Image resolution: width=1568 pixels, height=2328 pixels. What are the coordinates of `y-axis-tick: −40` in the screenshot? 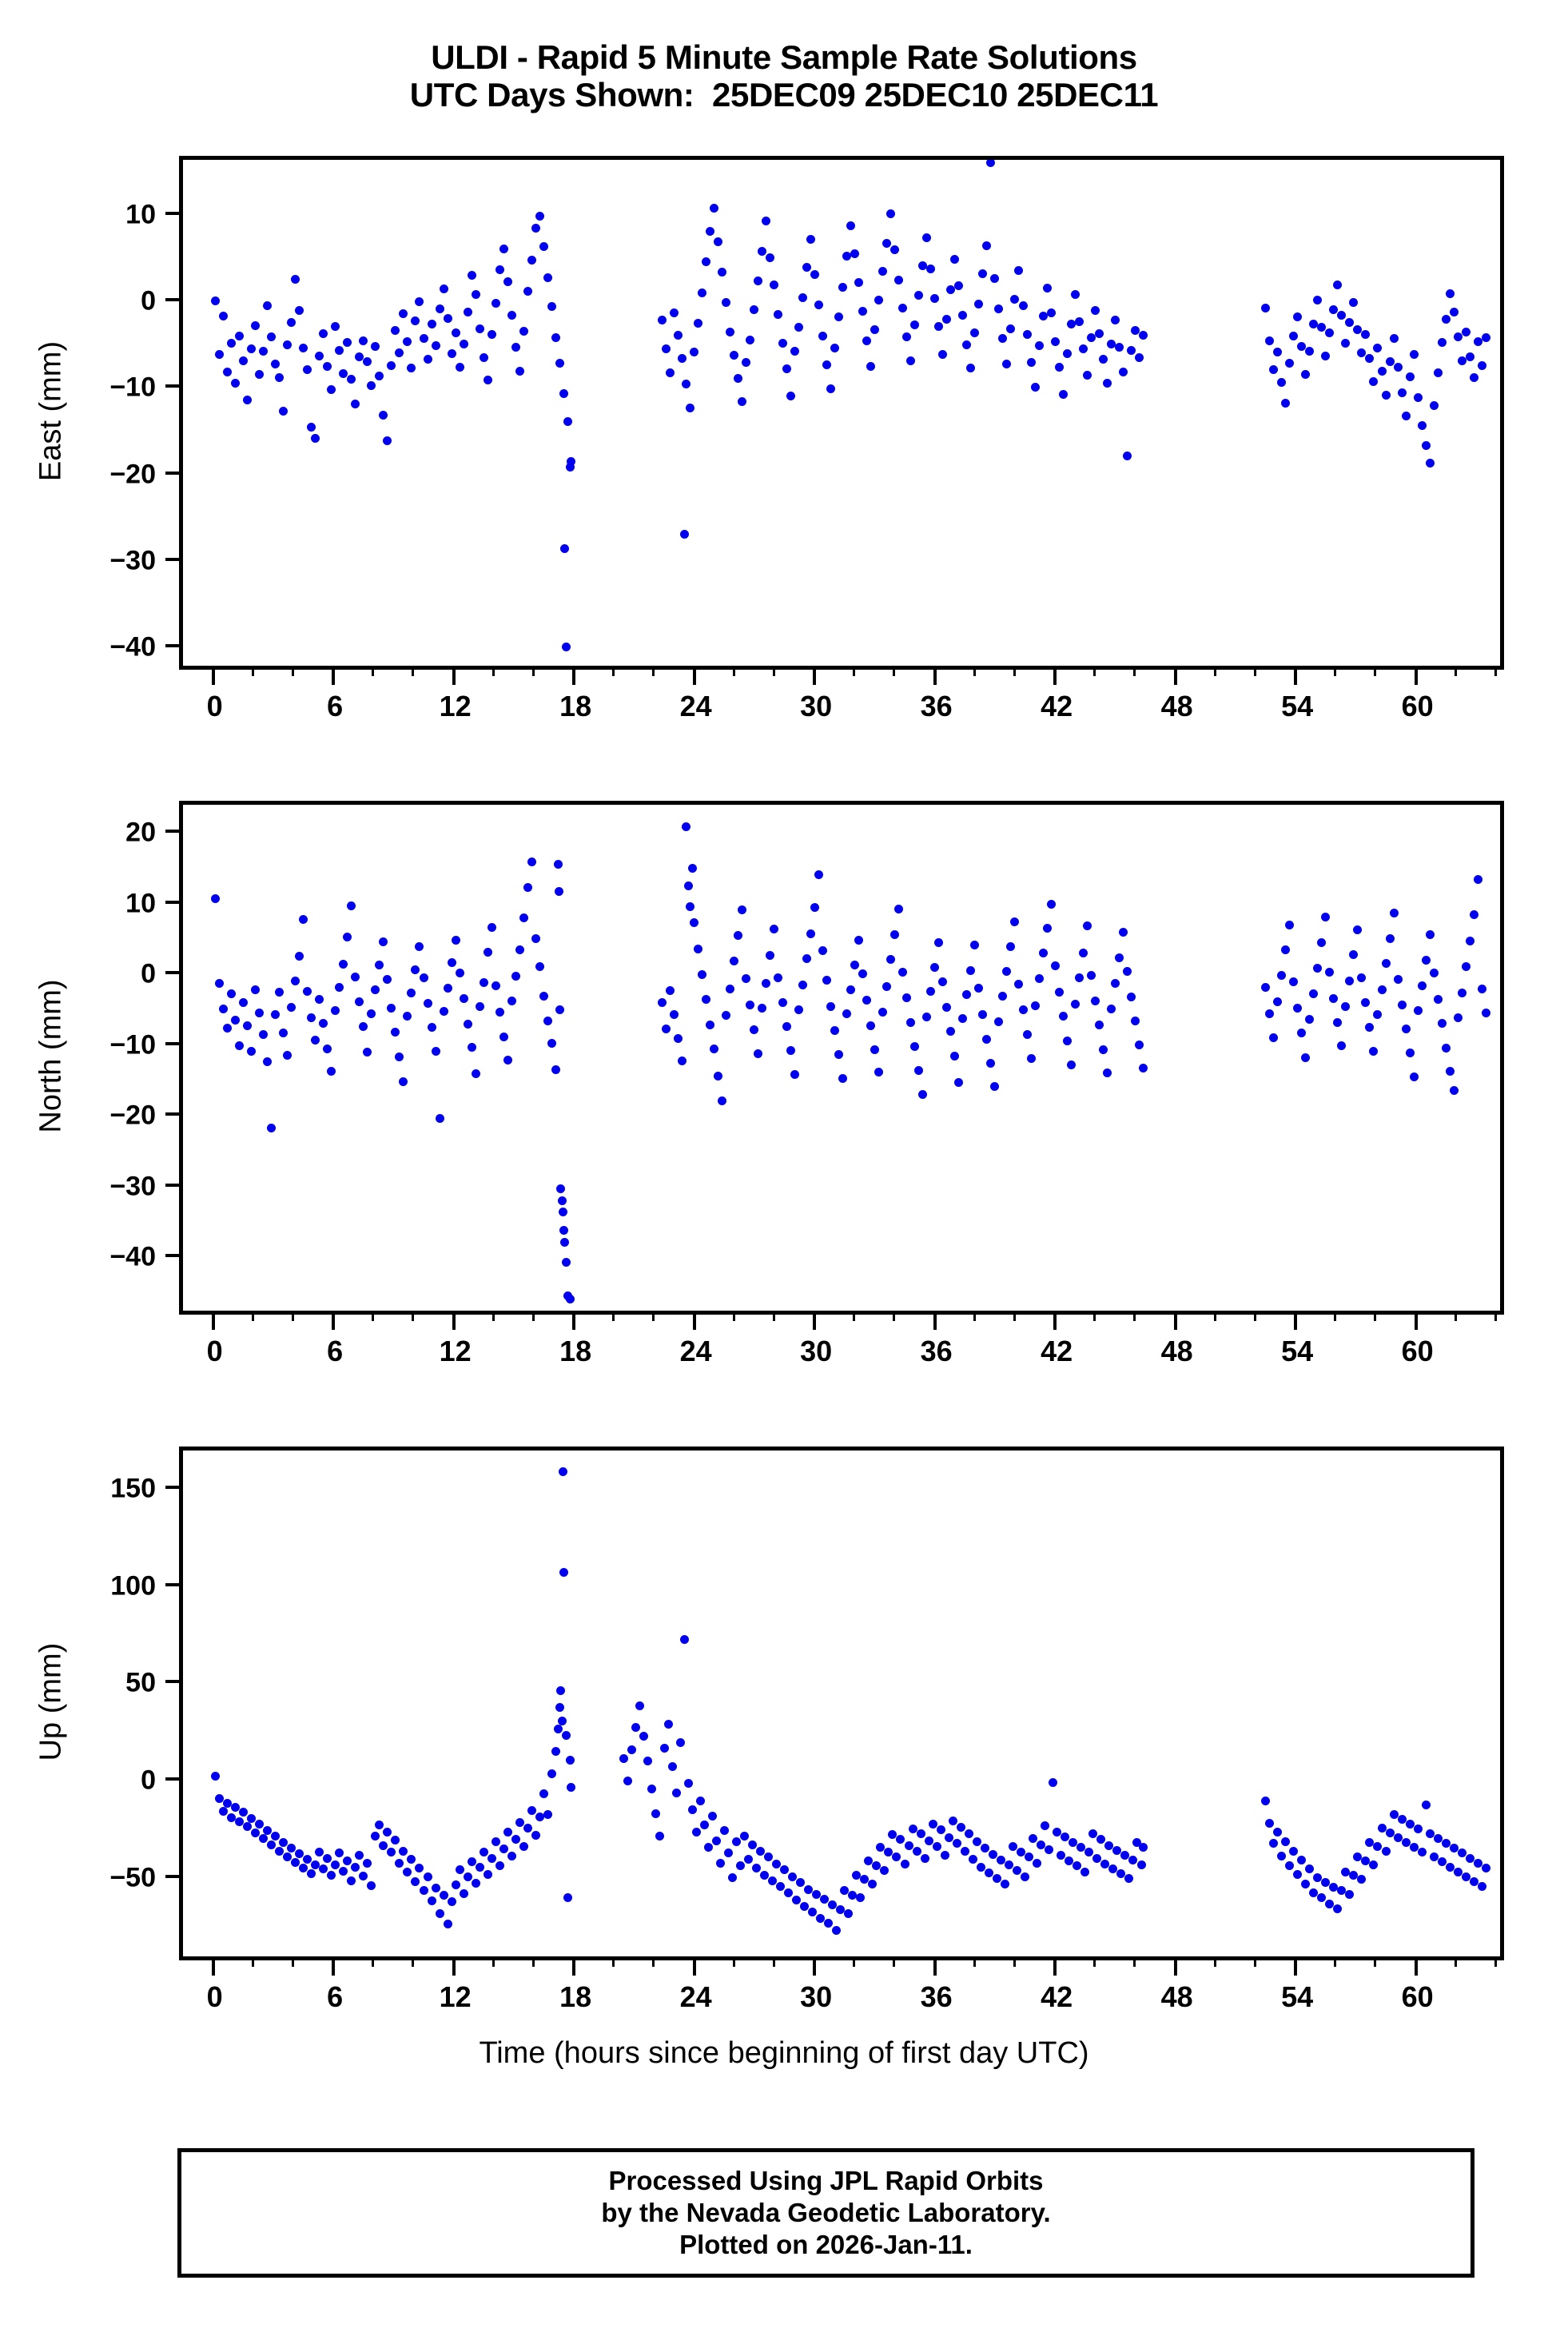 It's located at (146, 646).